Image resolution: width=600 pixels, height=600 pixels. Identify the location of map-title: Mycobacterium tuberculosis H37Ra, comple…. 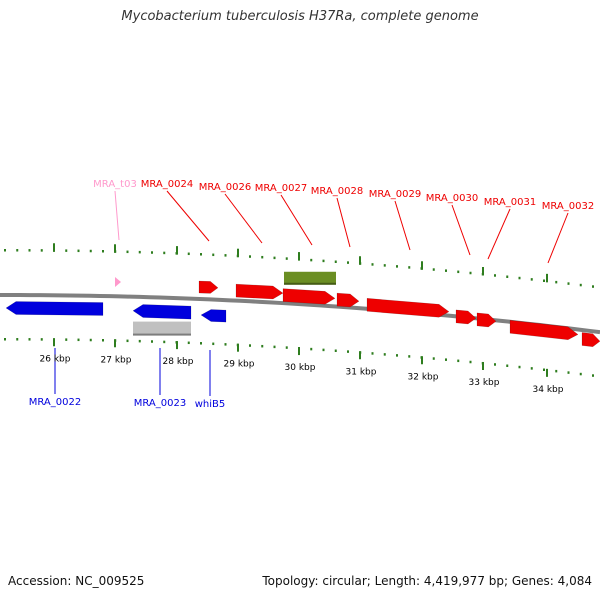
(300, 16).